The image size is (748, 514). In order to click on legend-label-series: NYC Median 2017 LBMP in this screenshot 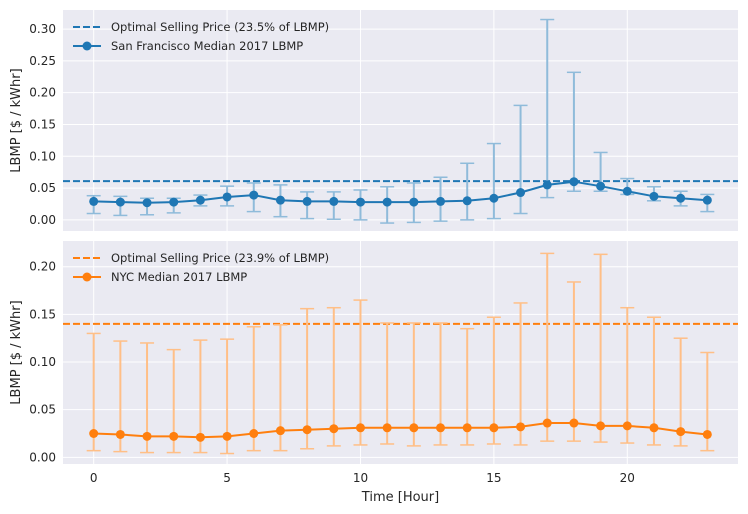, I will do `click(179, 277)`.